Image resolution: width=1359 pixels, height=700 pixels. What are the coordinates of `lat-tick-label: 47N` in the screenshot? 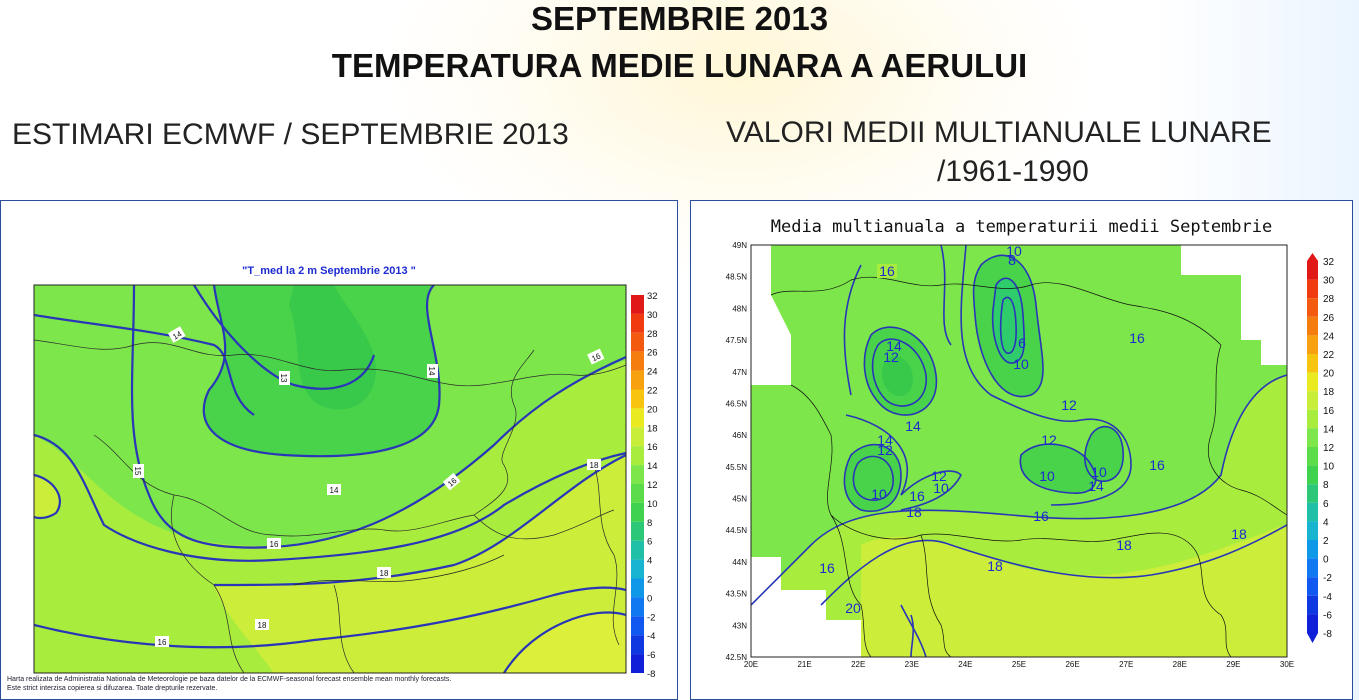 It's located at (739, 372).